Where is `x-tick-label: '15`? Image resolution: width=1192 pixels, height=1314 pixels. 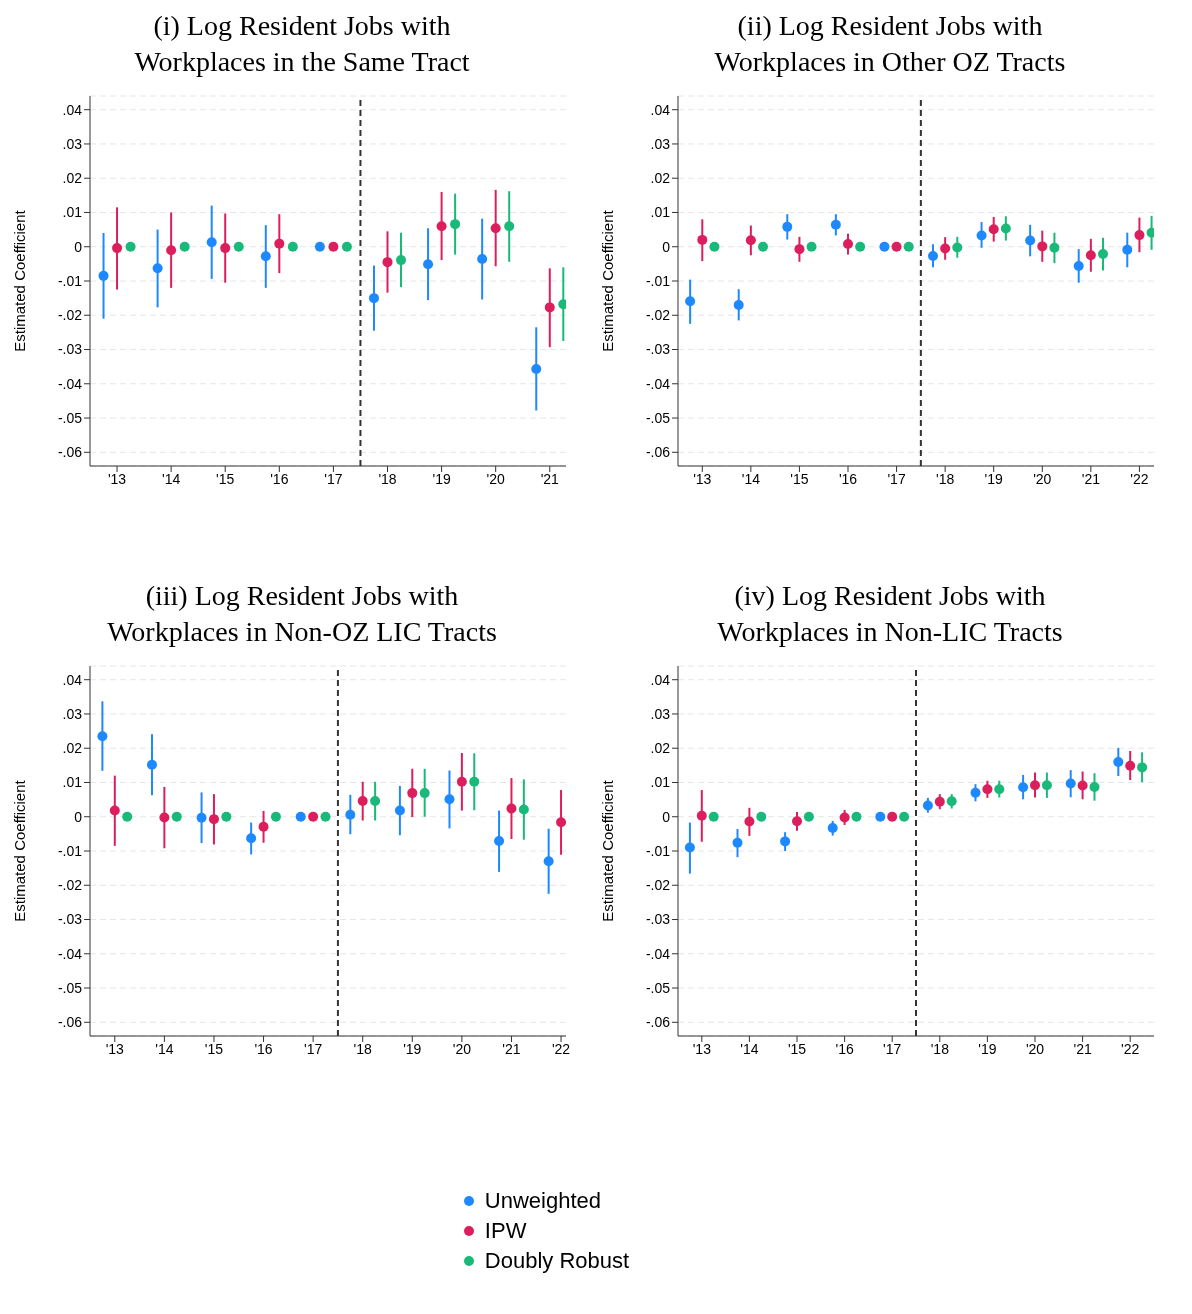 x-tick-label: '15 is located at coordinates (225, 478).